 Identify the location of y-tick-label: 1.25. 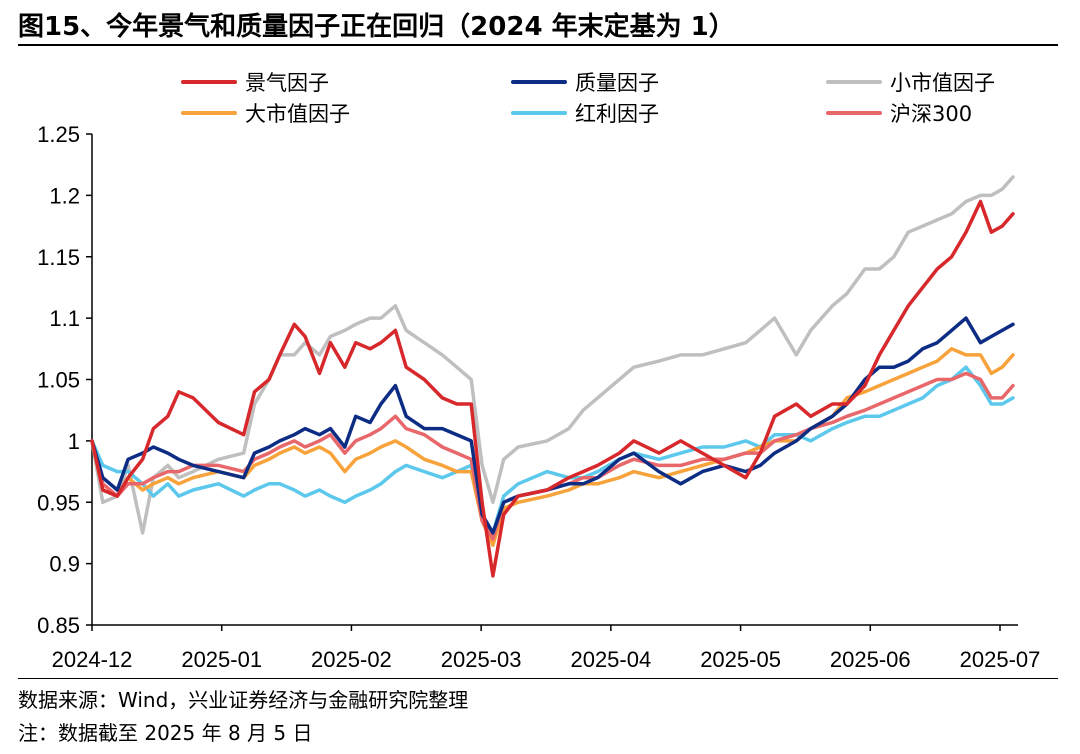
(58, 134).